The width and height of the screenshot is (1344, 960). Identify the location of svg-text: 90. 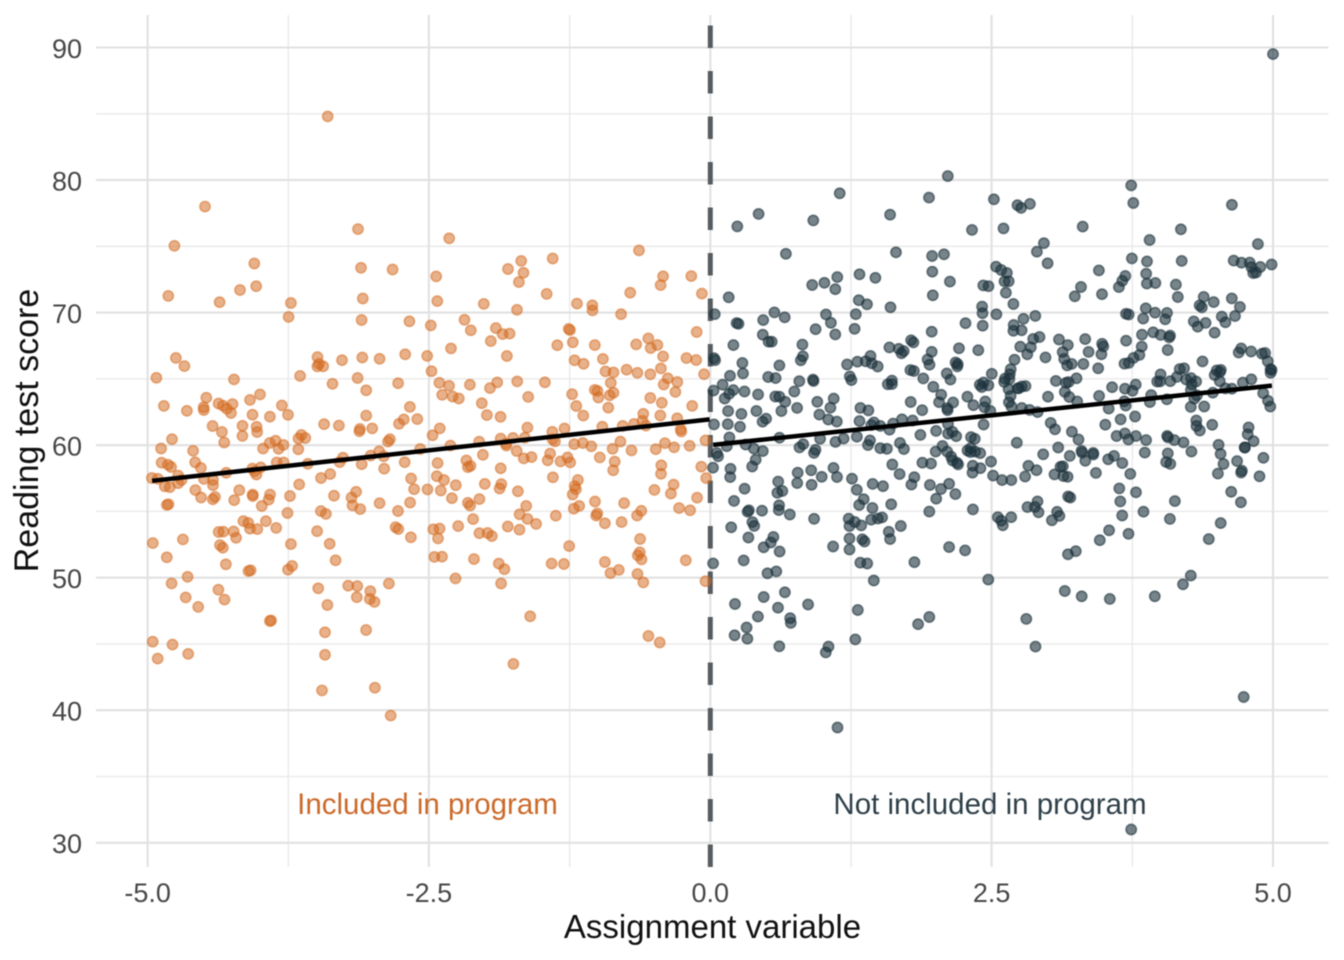
(67, 49).